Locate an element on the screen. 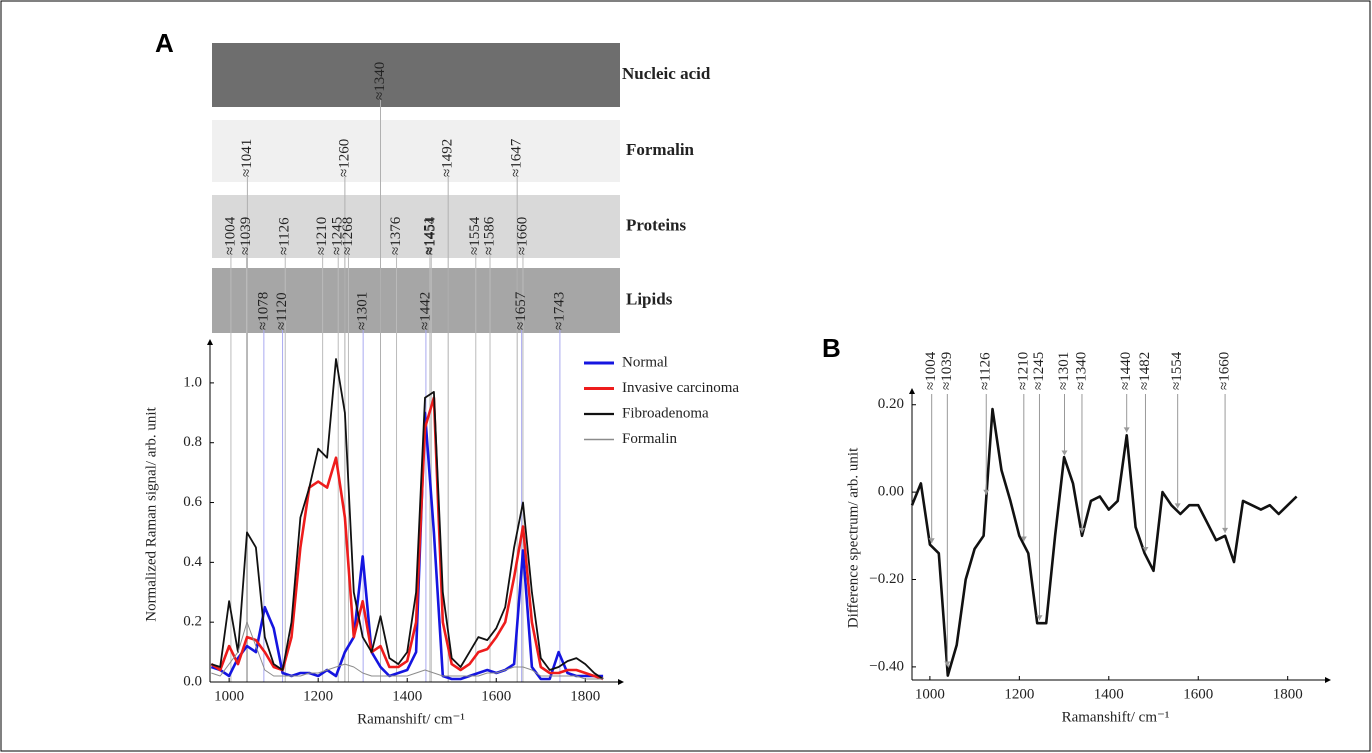  y-tick-label: 0.00 is located at coordinates (891, 492).